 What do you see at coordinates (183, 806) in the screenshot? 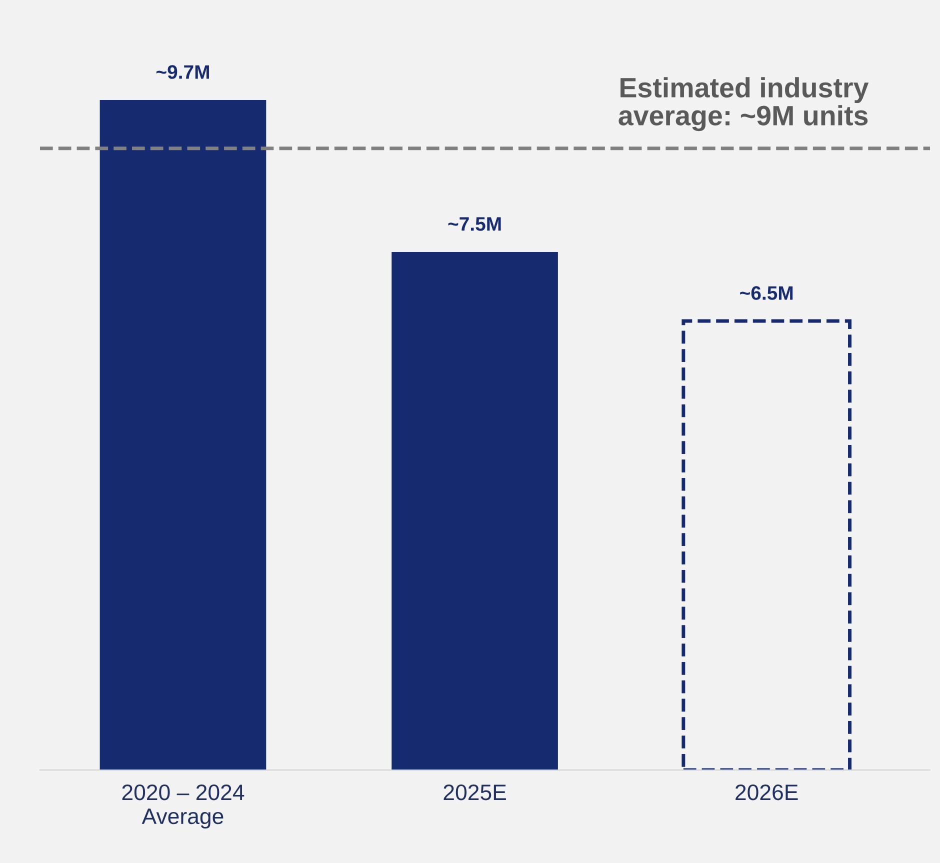
I see `x-tick-label: 2020 – 2024 Average` at bounding box center [183, 806].